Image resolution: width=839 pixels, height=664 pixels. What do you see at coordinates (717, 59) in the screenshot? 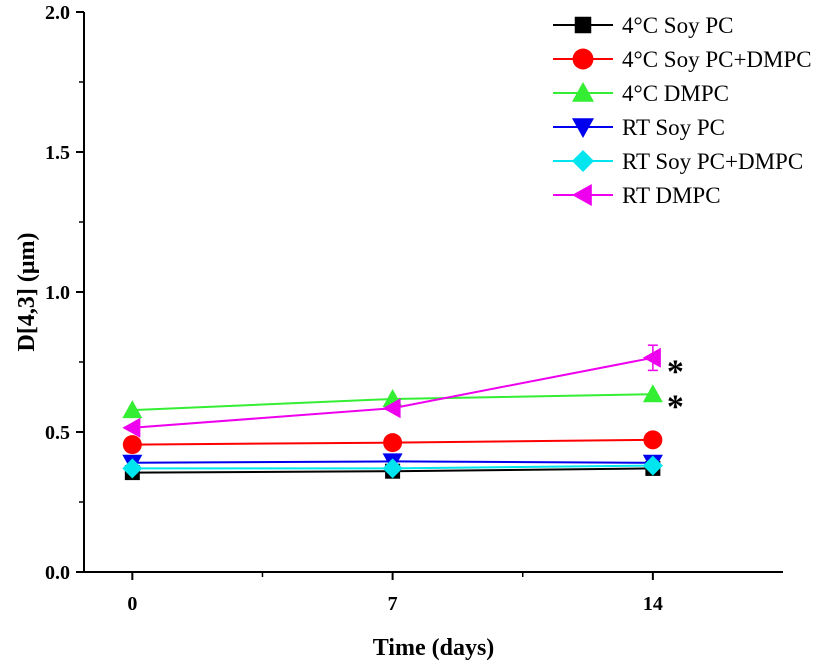
I see `legend-label: 4°C Soy PC+DMPC` at bounding box center [717, 59].